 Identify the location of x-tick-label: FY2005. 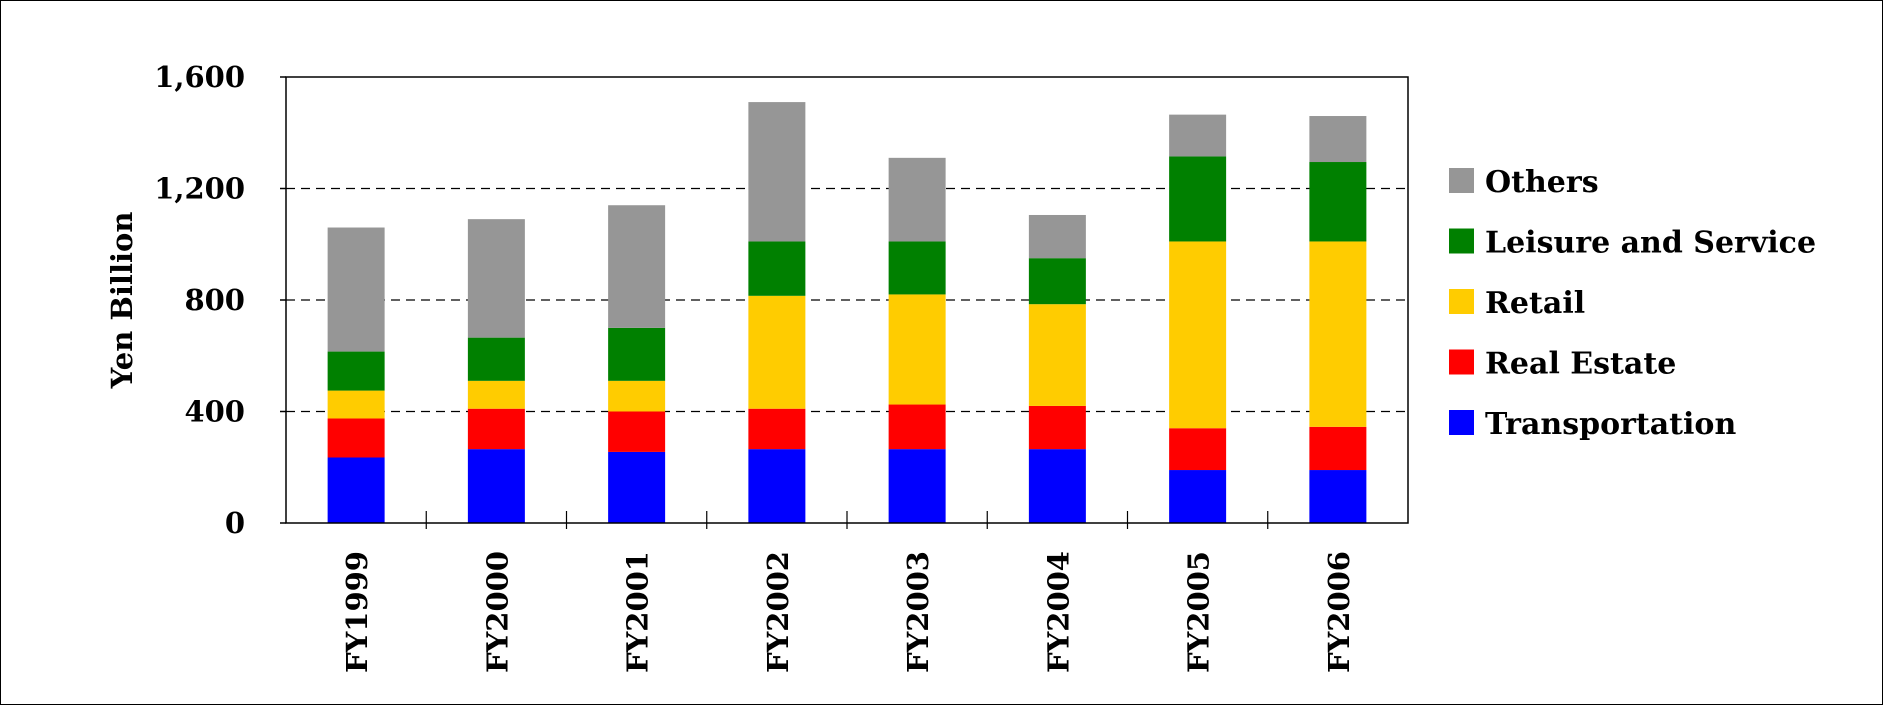
(1199, 612).